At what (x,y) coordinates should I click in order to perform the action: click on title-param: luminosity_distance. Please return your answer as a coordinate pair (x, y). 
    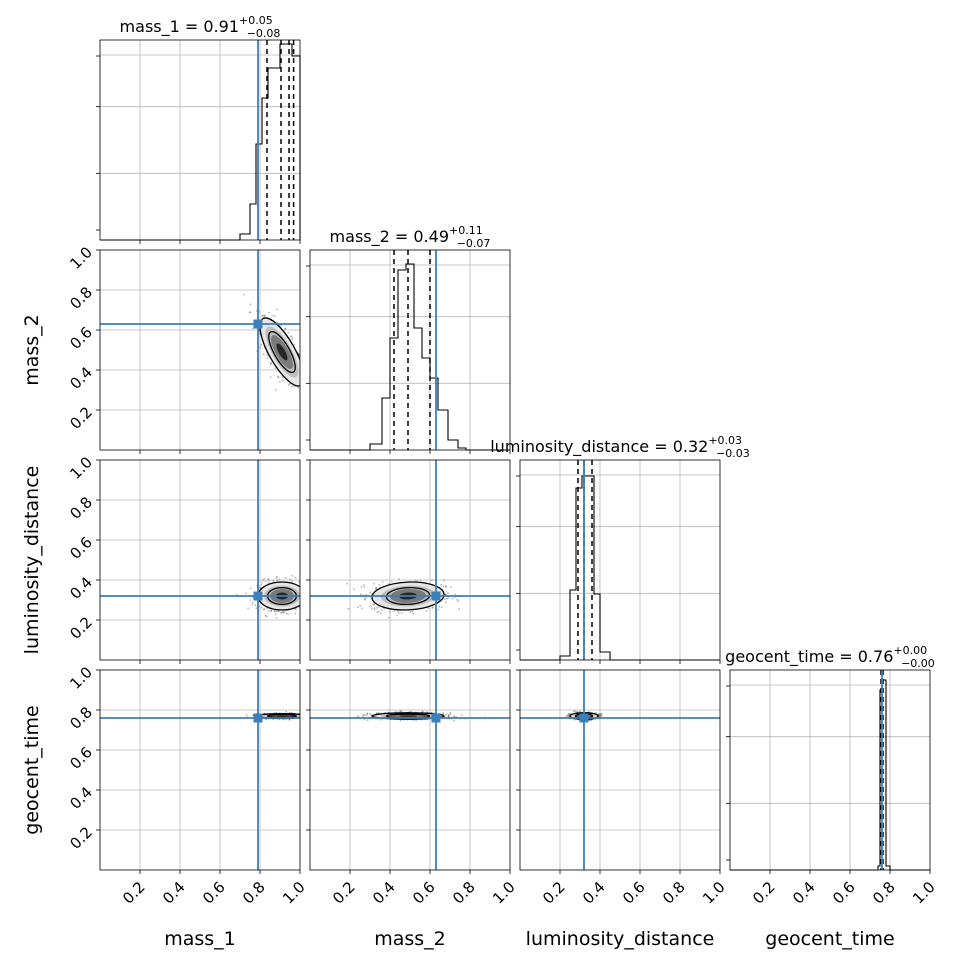
    Looking at the image, I should click on (569, 447).